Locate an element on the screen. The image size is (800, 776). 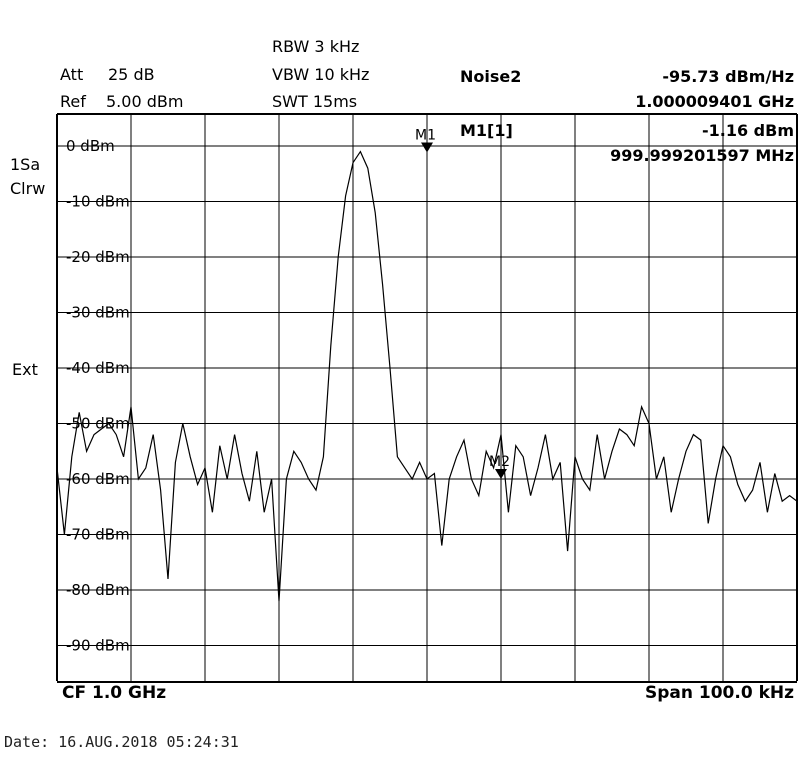
y-tick-label: -20 dBm is located at coordinates (98, 257).